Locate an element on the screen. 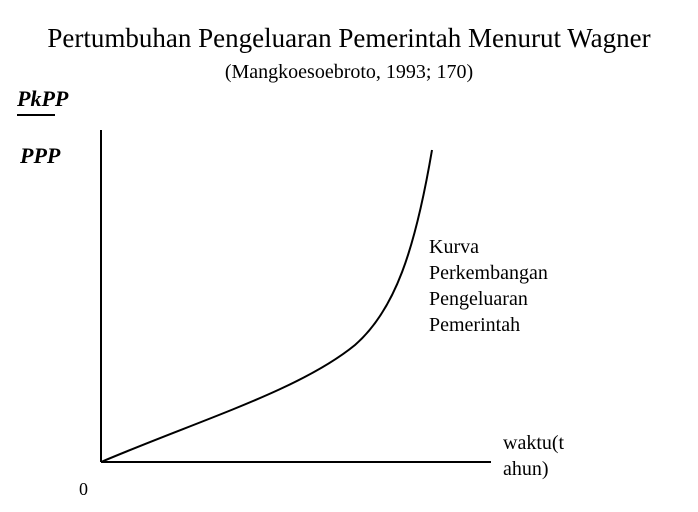 This screenshot has width=698, height=512. curve-label-line-4: Pemerintah is located at coordinates (475, 325).